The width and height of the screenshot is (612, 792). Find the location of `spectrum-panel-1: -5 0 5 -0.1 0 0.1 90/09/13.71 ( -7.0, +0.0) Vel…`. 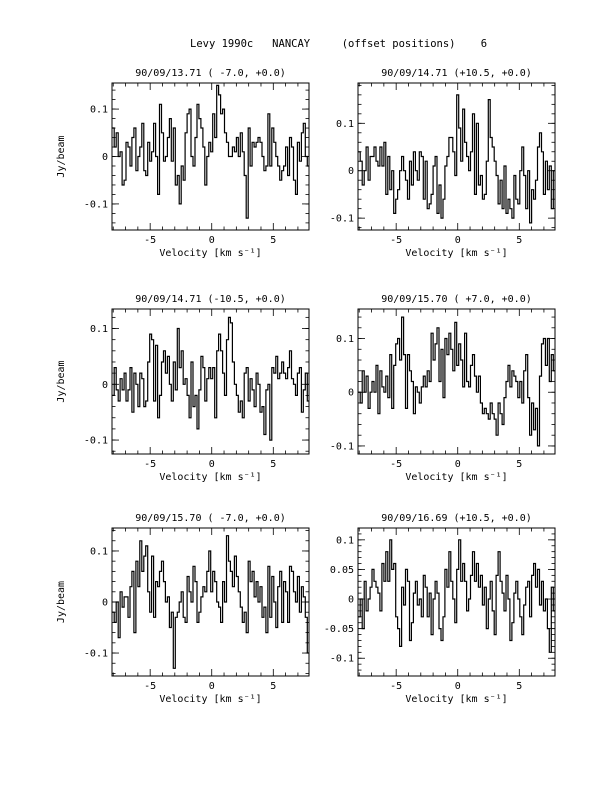

spectrum-panel-1: -5 0 5 -0.1 0 0.1 90/09/13.71 ( -7.0, +0.0) Vel… is located at coordinates (183, 163).